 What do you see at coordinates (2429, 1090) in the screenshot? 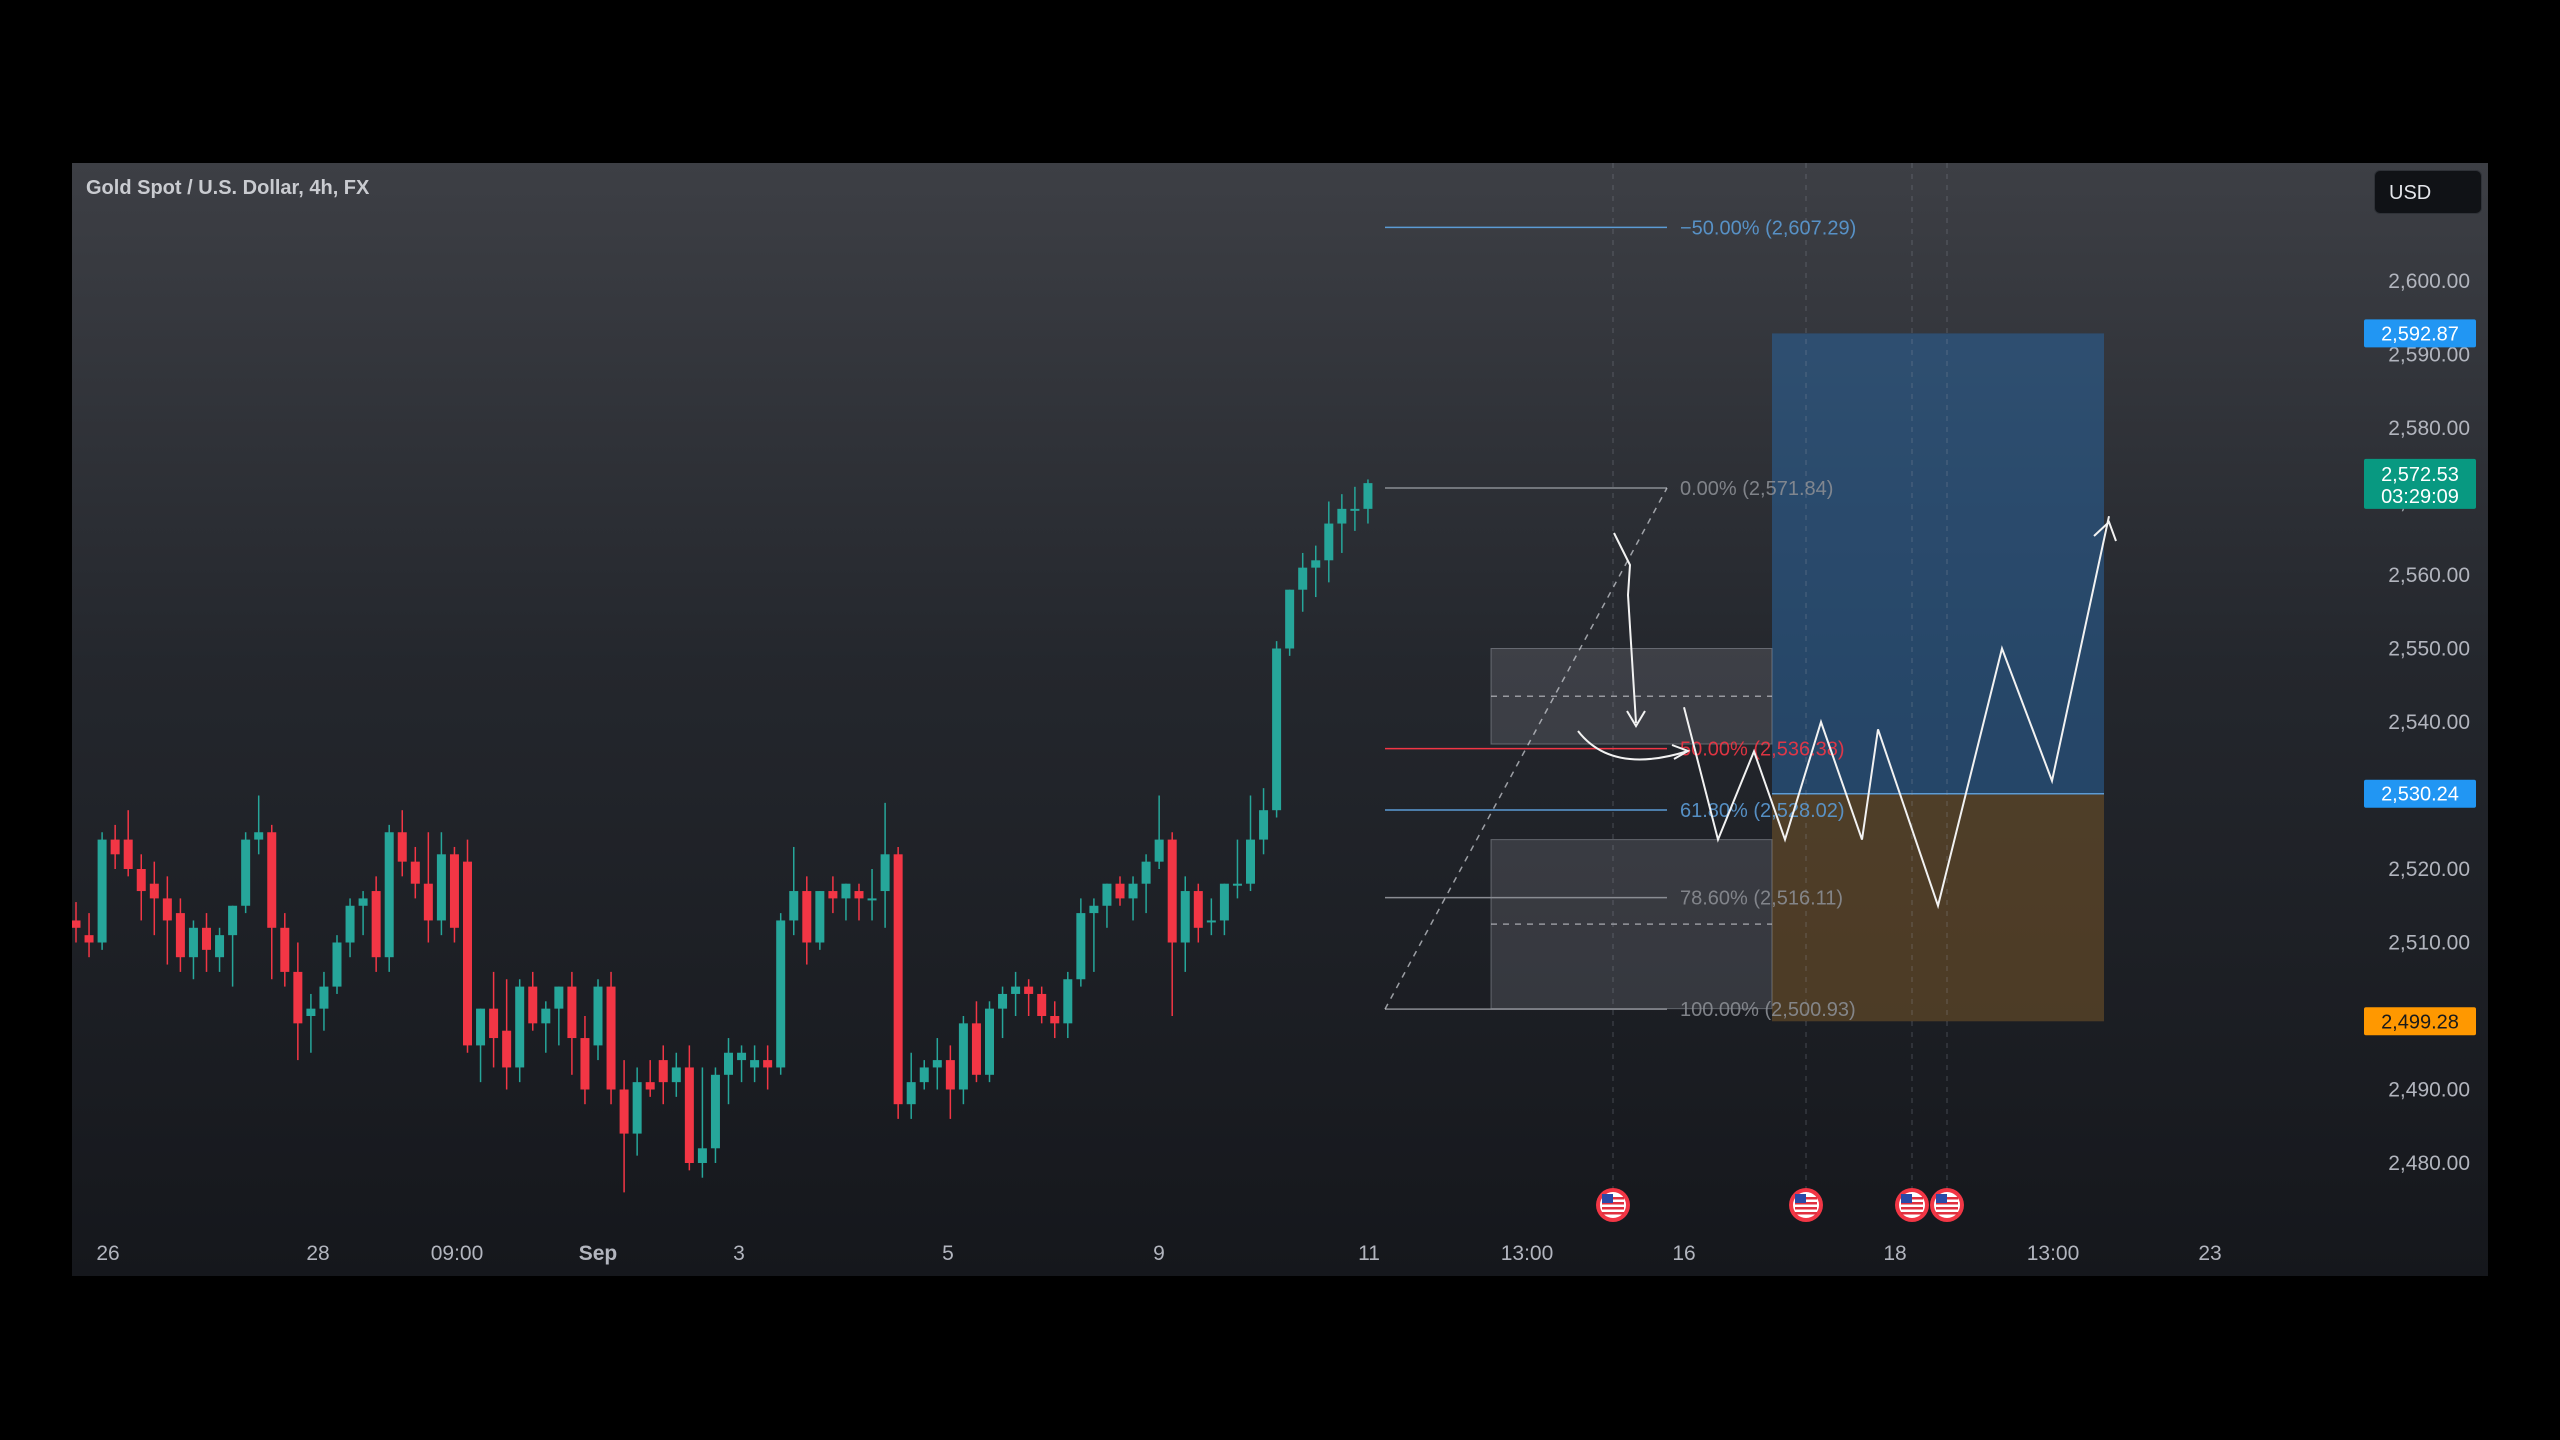
I see `y-axis-tick-label: 2,490.00` at bounding box center [2429, 1090].